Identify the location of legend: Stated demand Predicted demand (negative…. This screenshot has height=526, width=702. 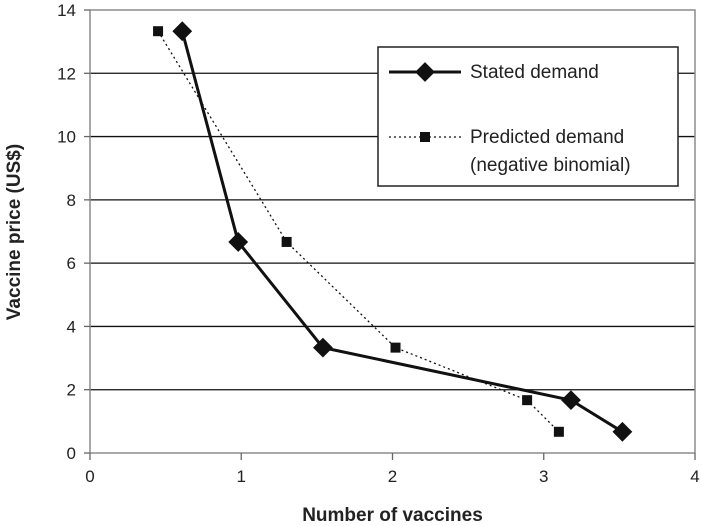
(528, 116).